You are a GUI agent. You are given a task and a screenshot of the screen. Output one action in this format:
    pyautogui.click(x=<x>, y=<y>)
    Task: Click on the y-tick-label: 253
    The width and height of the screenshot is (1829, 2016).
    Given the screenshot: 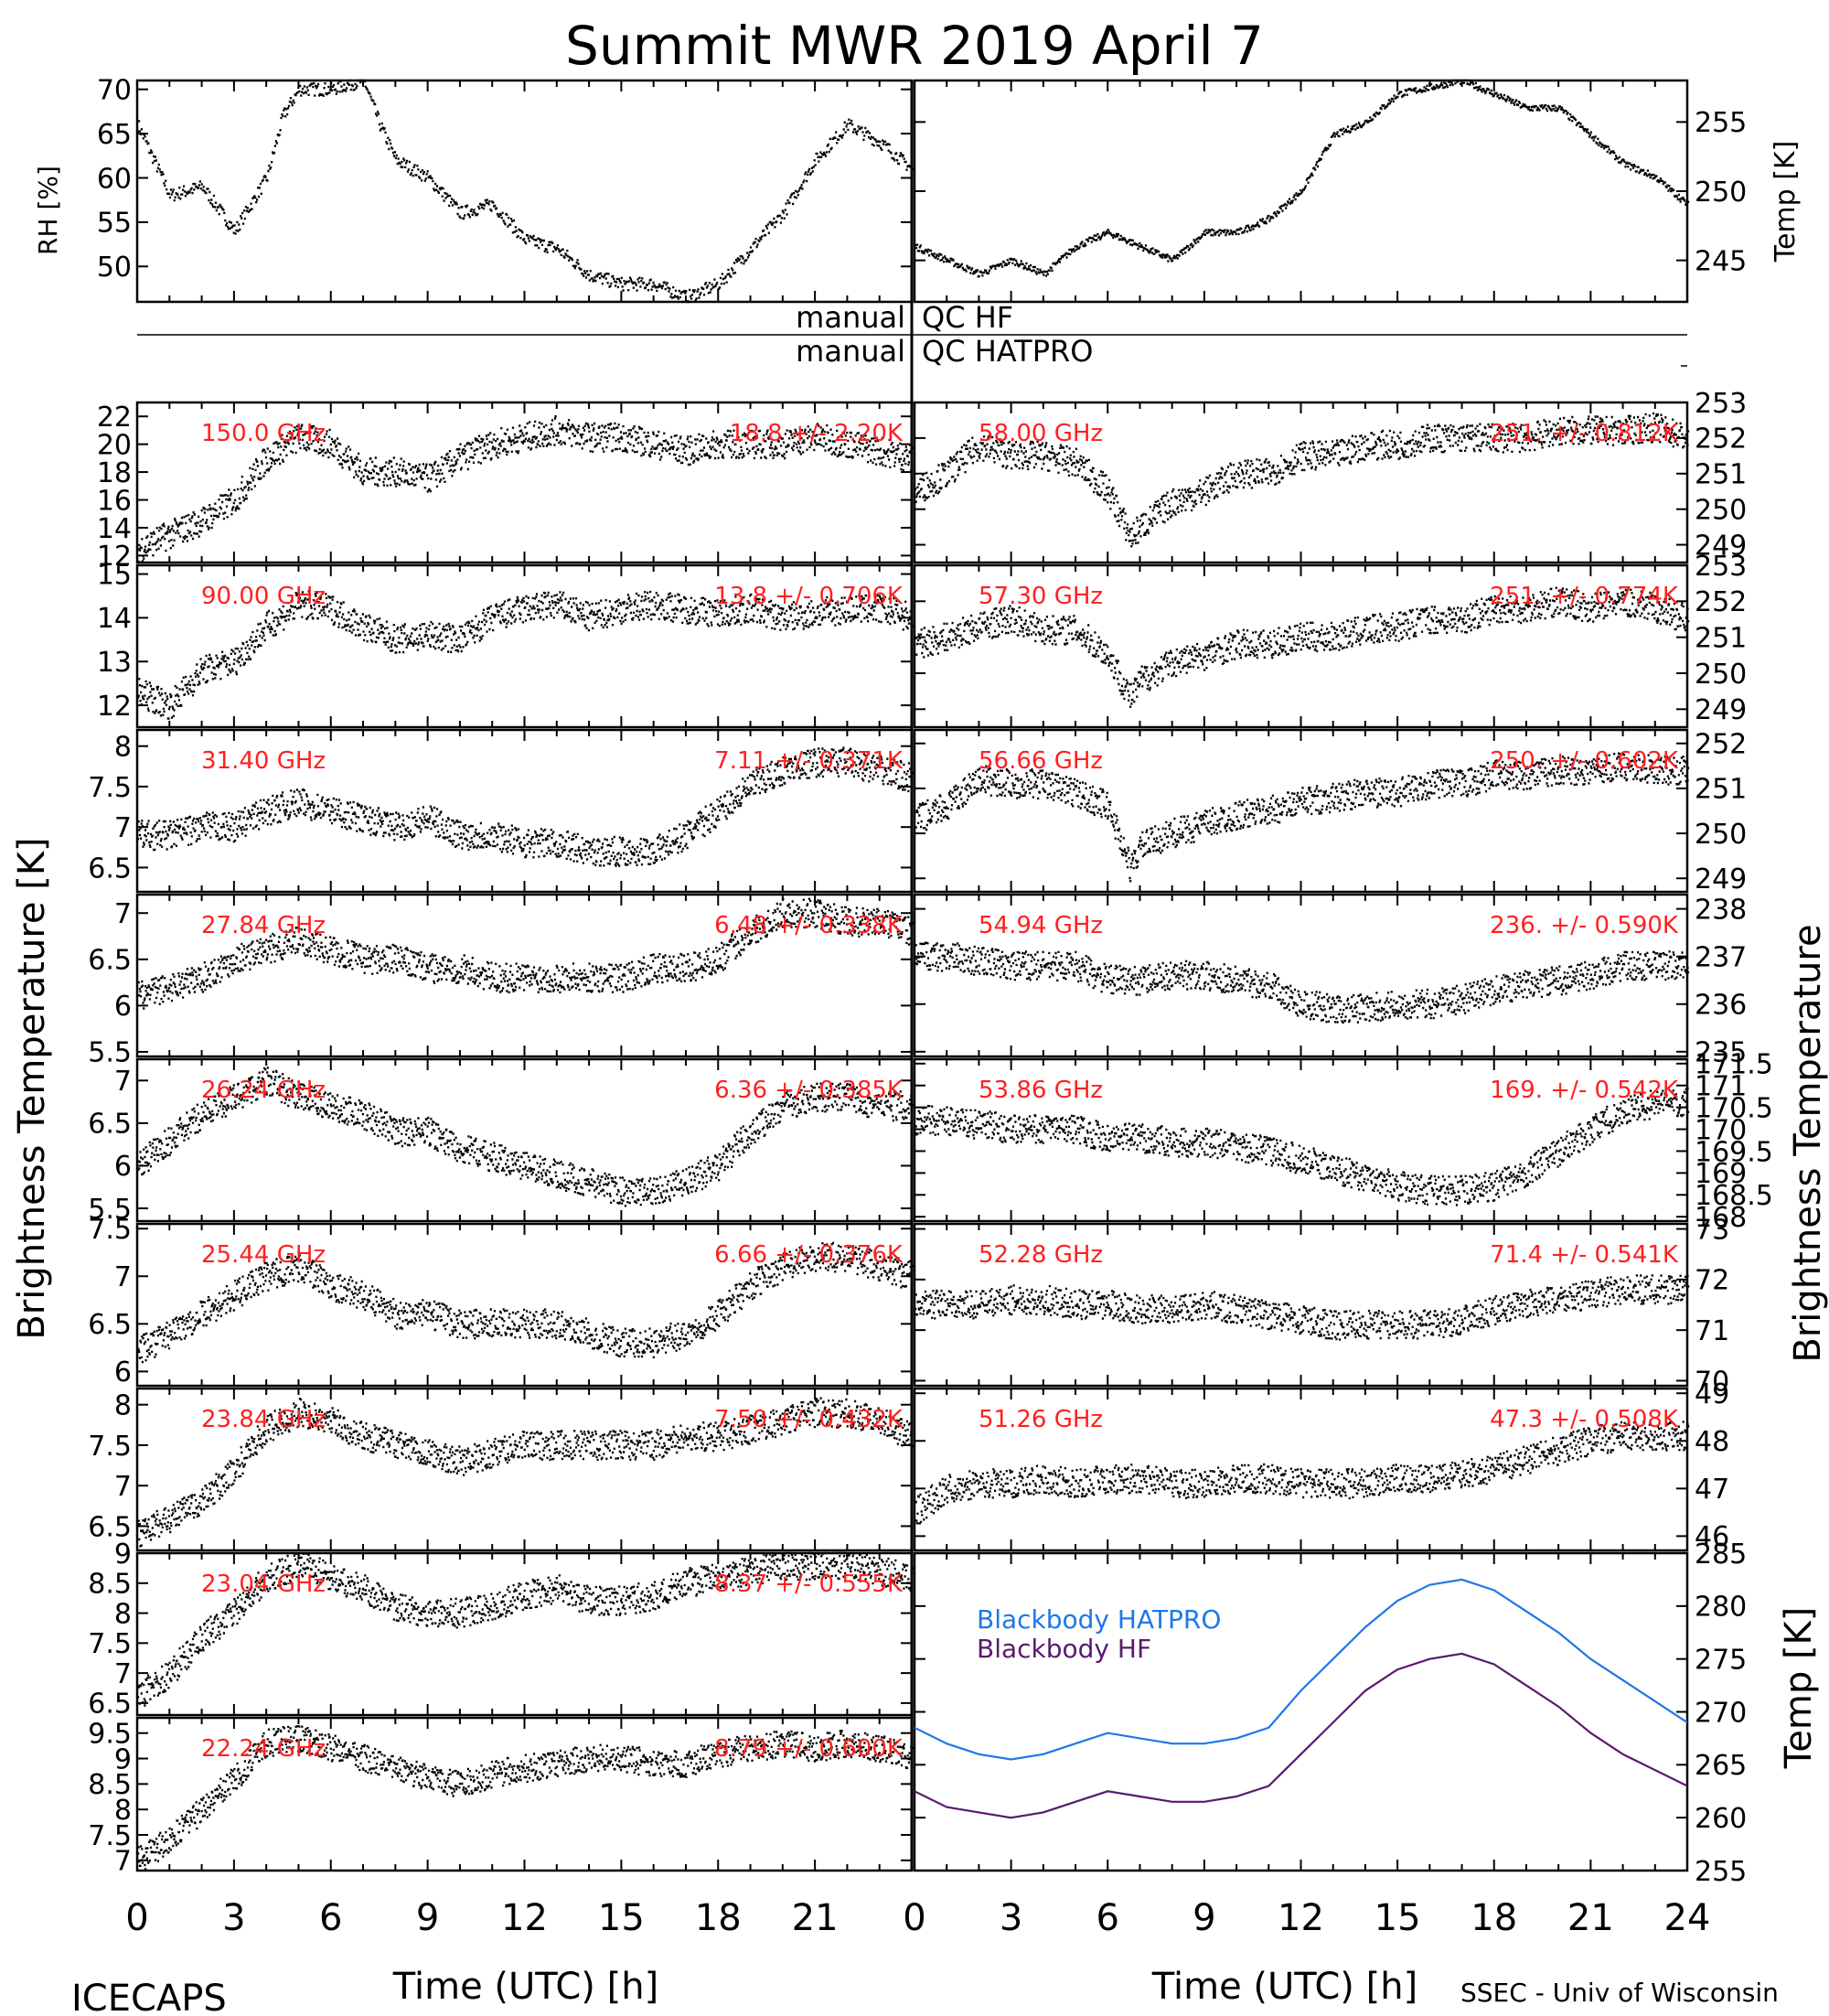 What is the action you would take?
    pyautogui.click(x=1721, y=404)
    